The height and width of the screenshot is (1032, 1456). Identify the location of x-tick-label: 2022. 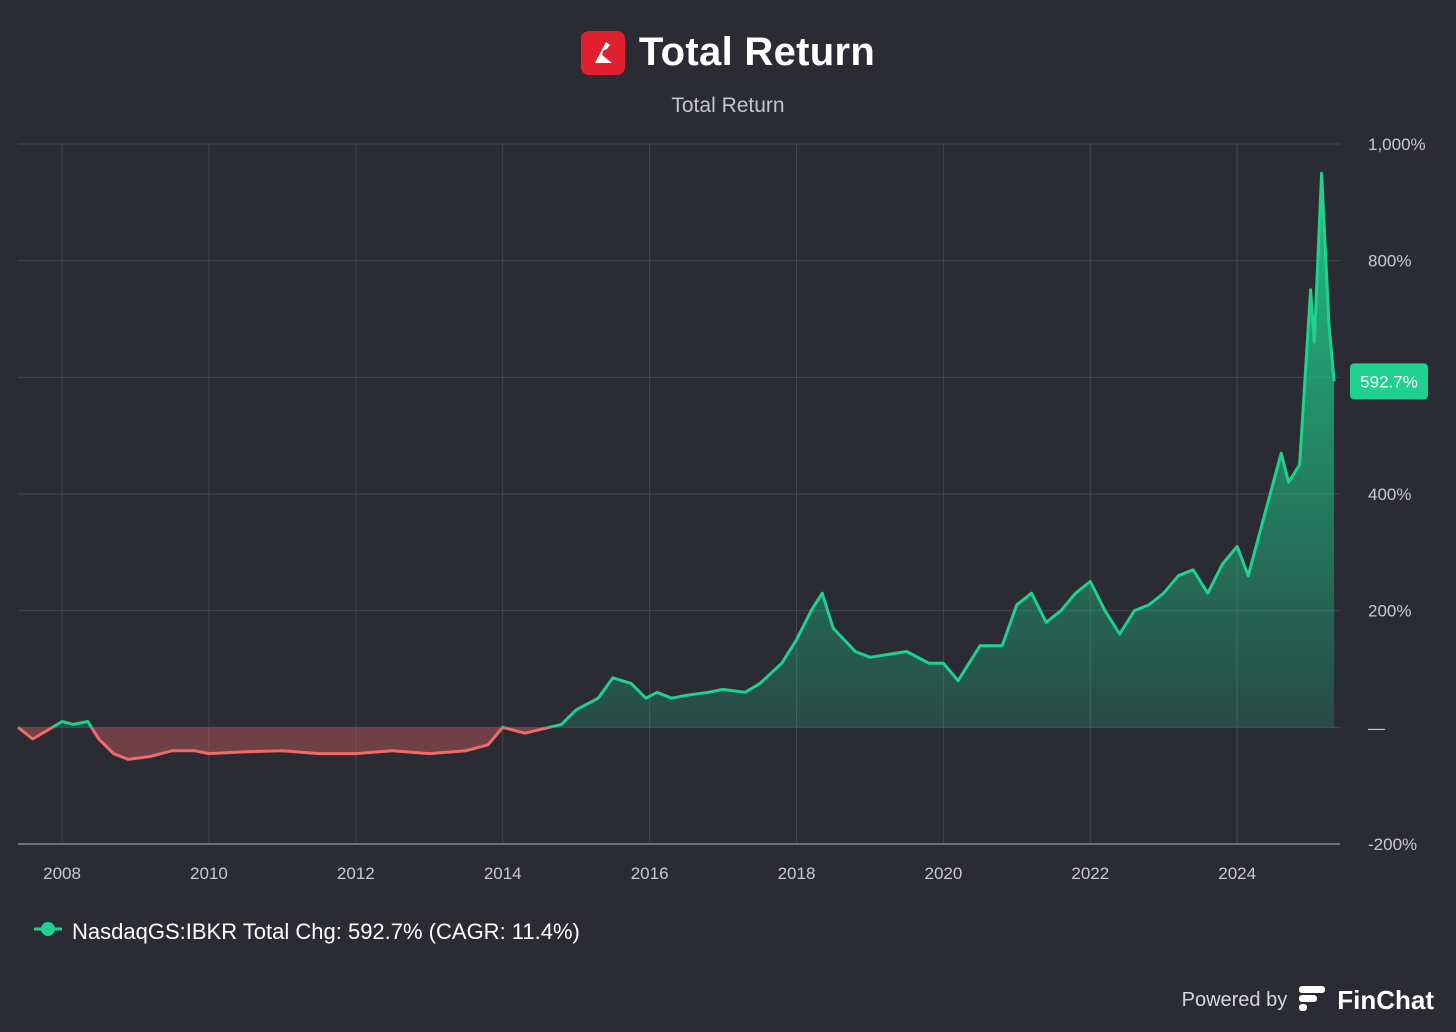
(1090, 873).